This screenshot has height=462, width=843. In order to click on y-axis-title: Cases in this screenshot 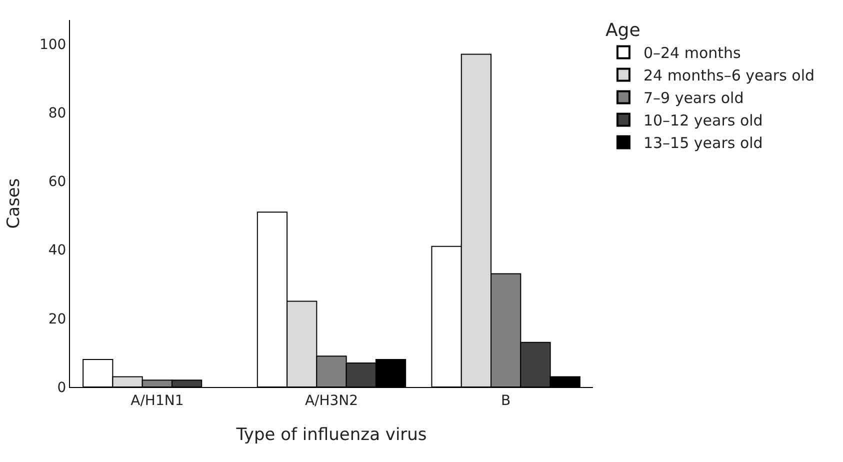, I will do `click(14, 203)`.